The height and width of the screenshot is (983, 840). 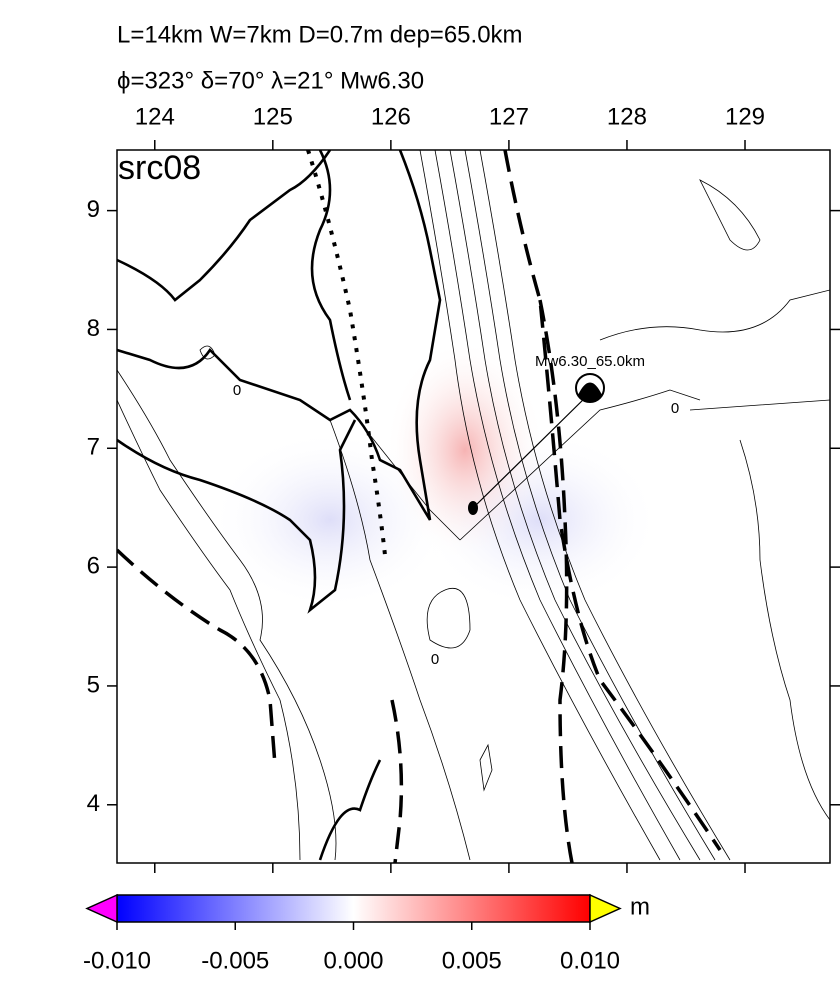 What do you see at coordinates (93, 684) in the screenshot?
I see `y-tick-label: 5` at bounding box center [93, 684].